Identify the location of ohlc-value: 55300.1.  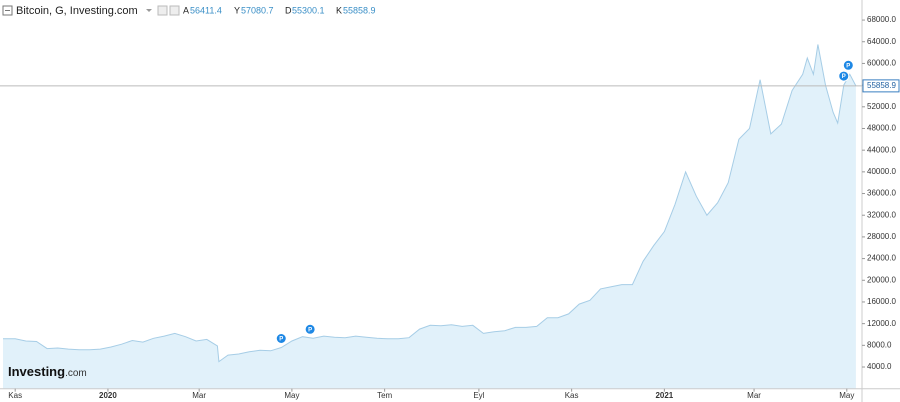
(308, 10).